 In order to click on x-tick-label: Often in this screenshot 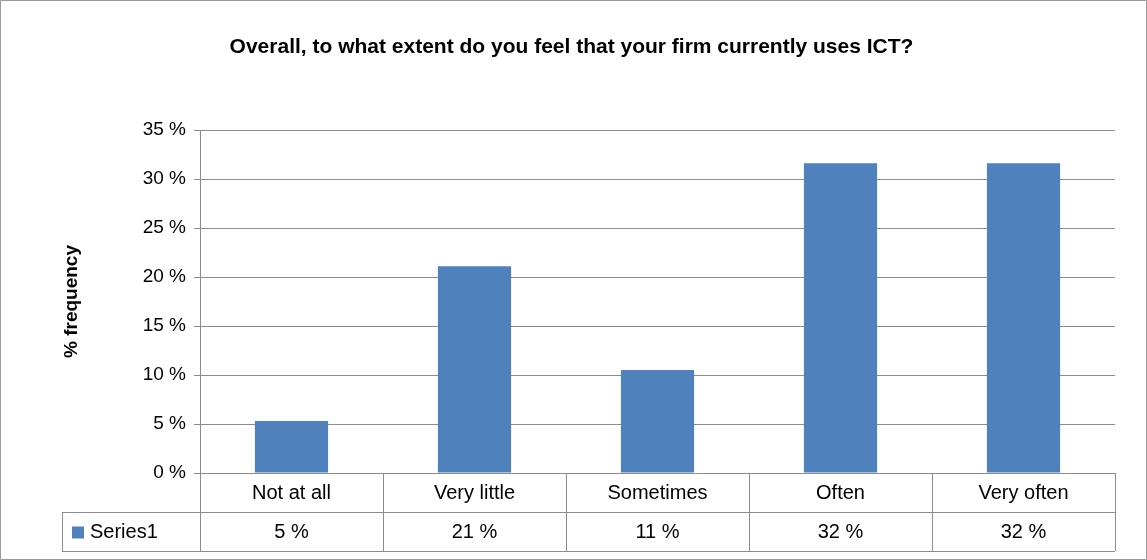, I will do `click(840, 492)`.